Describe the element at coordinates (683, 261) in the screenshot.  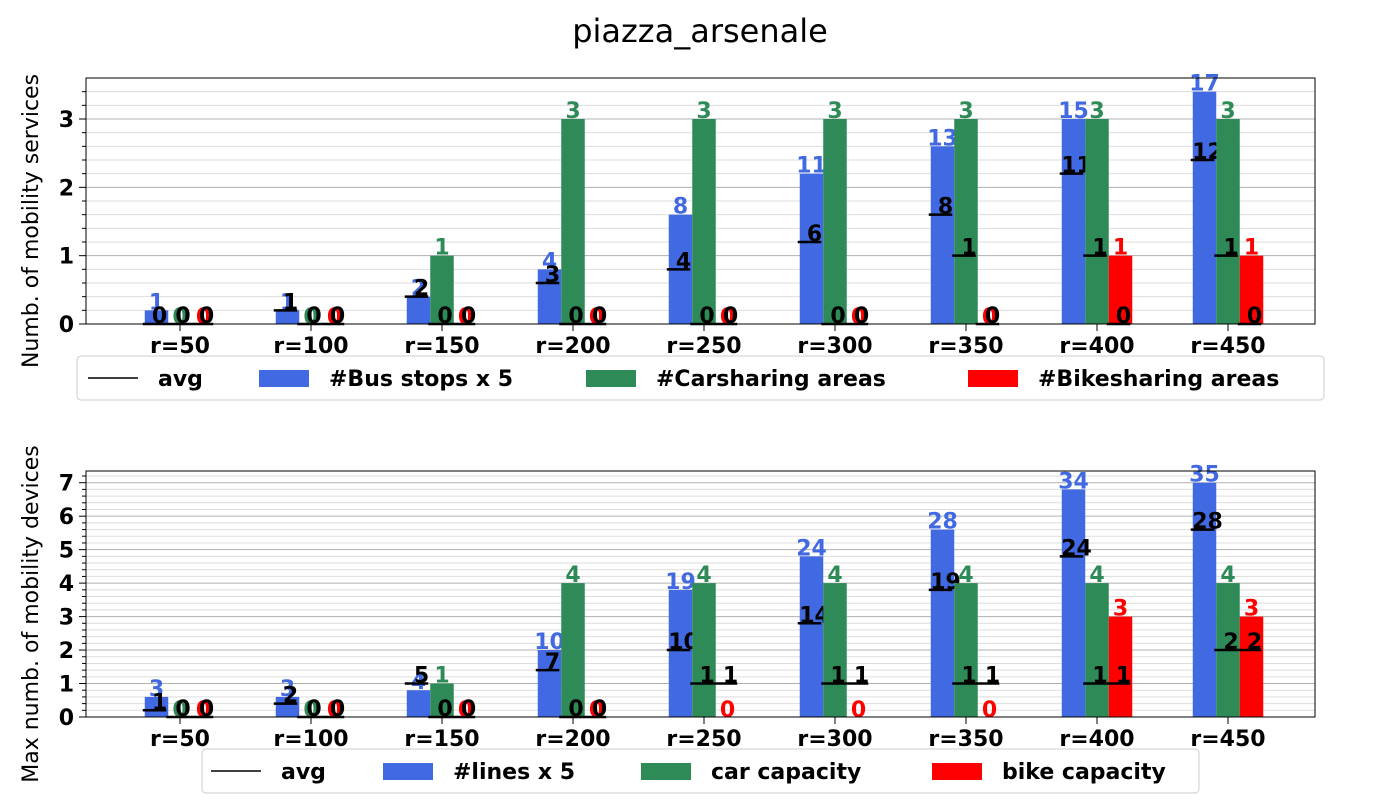
I see `avg-value-label: 4` at that location.